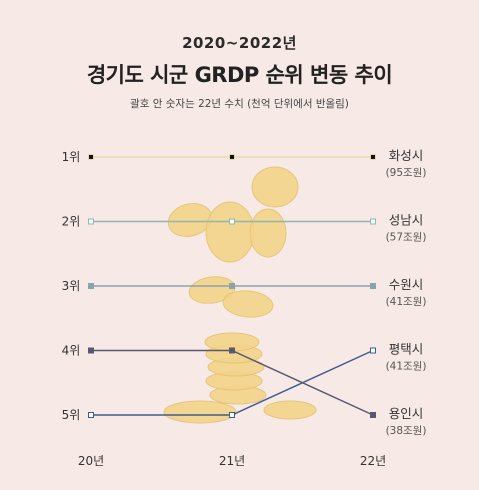 The height and width of the screenshot is (490, 479). I want to click on rank-label-1: 1위, so click(71, 157).